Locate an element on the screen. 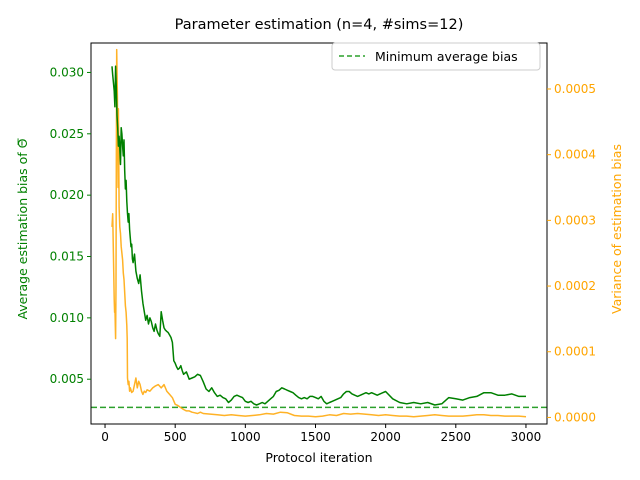 Image resolution: width=640 pixels, height=480 pixels. x-tick-label: 0 is located at coordinates (105, 437).